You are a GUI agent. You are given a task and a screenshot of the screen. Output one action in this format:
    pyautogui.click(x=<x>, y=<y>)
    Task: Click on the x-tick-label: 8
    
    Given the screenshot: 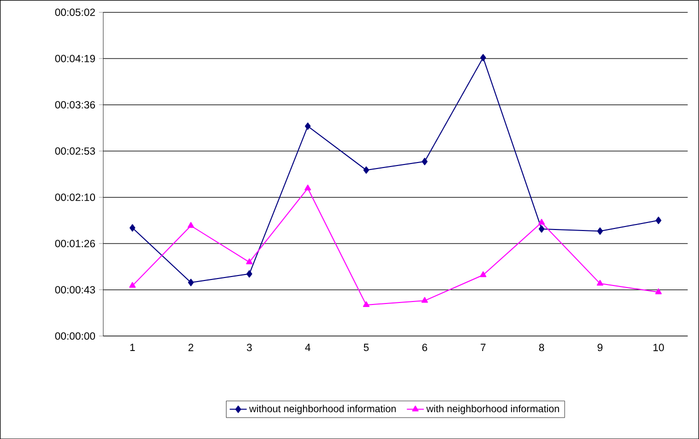 What is the action you would take?
    pyautogui.click(x=541, y=348)
    